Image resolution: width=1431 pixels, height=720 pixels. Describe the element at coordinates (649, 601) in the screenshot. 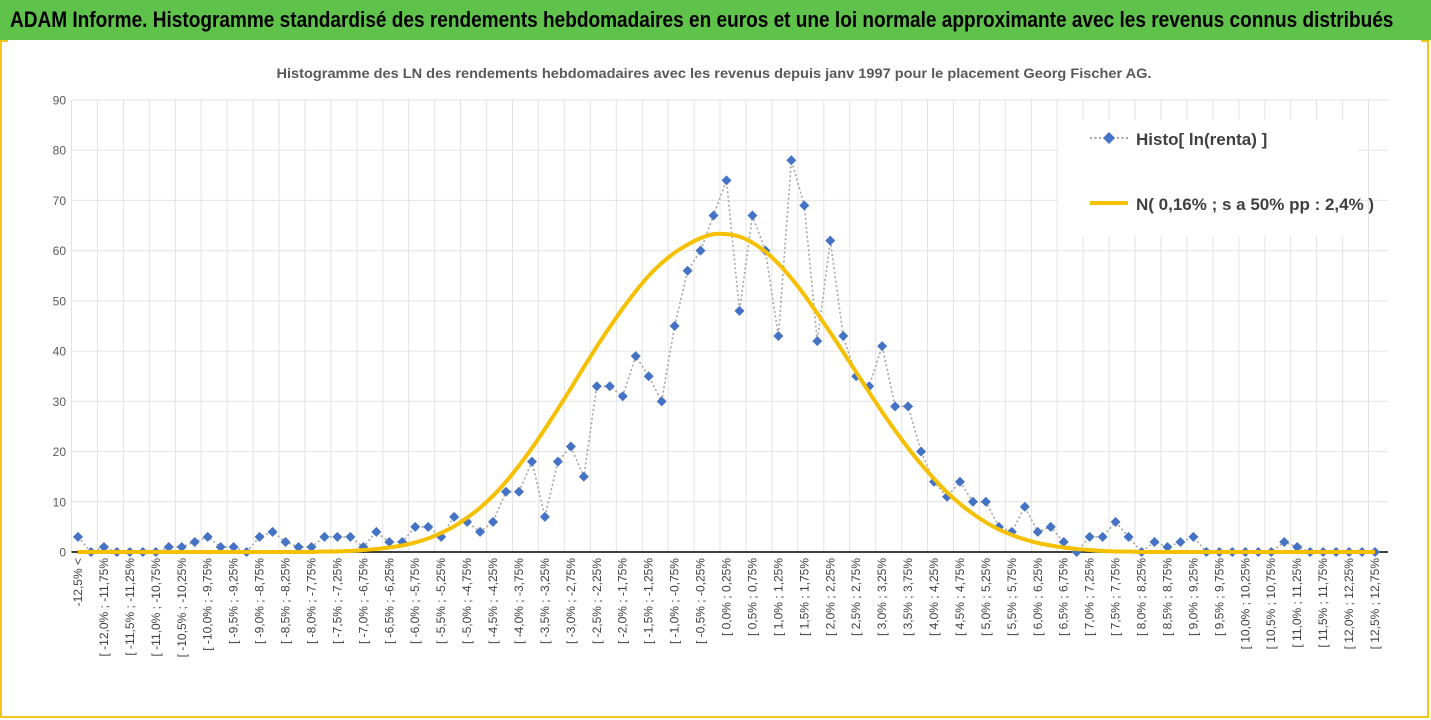

I see `x-tick-label: [ -1,5% ; -1,25%` at that location.